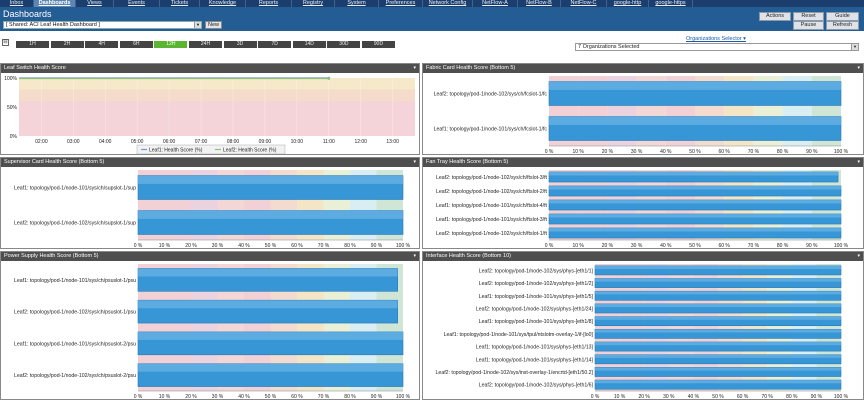 This screenshot has width=864, height=400. I want to click on time-range-12h: 12H, so click(171, 44).